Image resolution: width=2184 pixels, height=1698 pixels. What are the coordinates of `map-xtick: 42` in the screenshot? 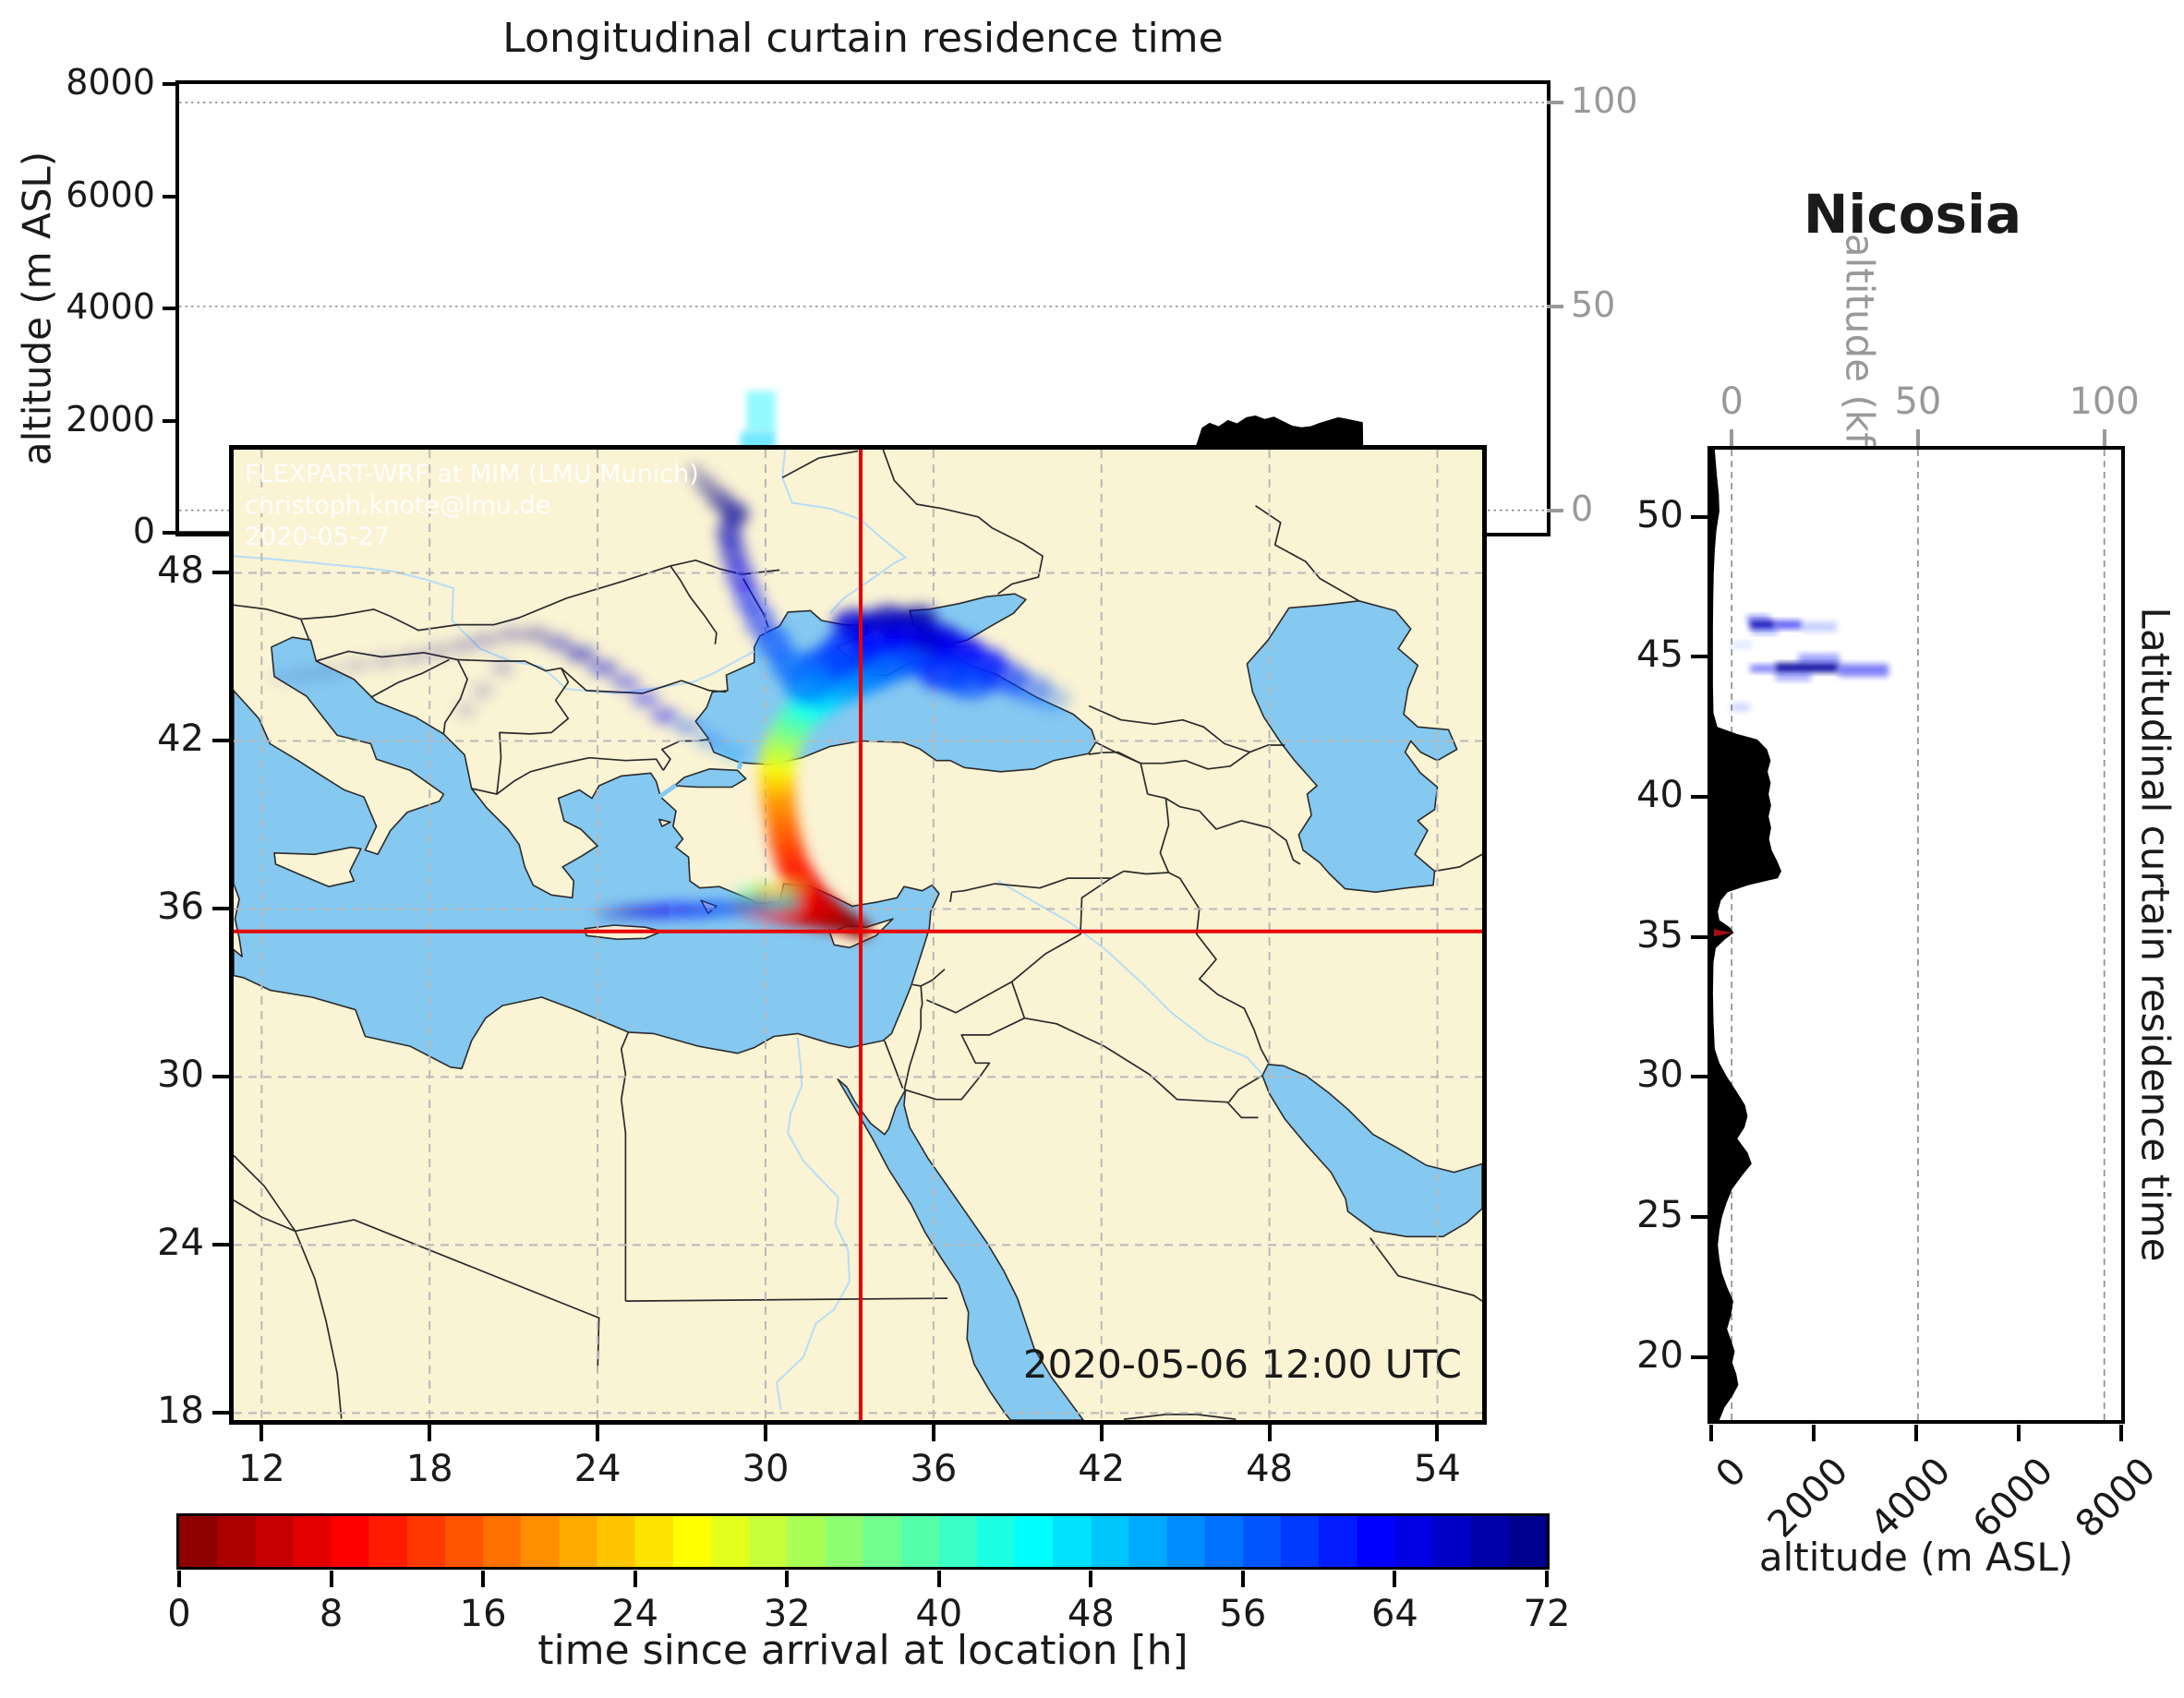 It's located at (1102, 1469).